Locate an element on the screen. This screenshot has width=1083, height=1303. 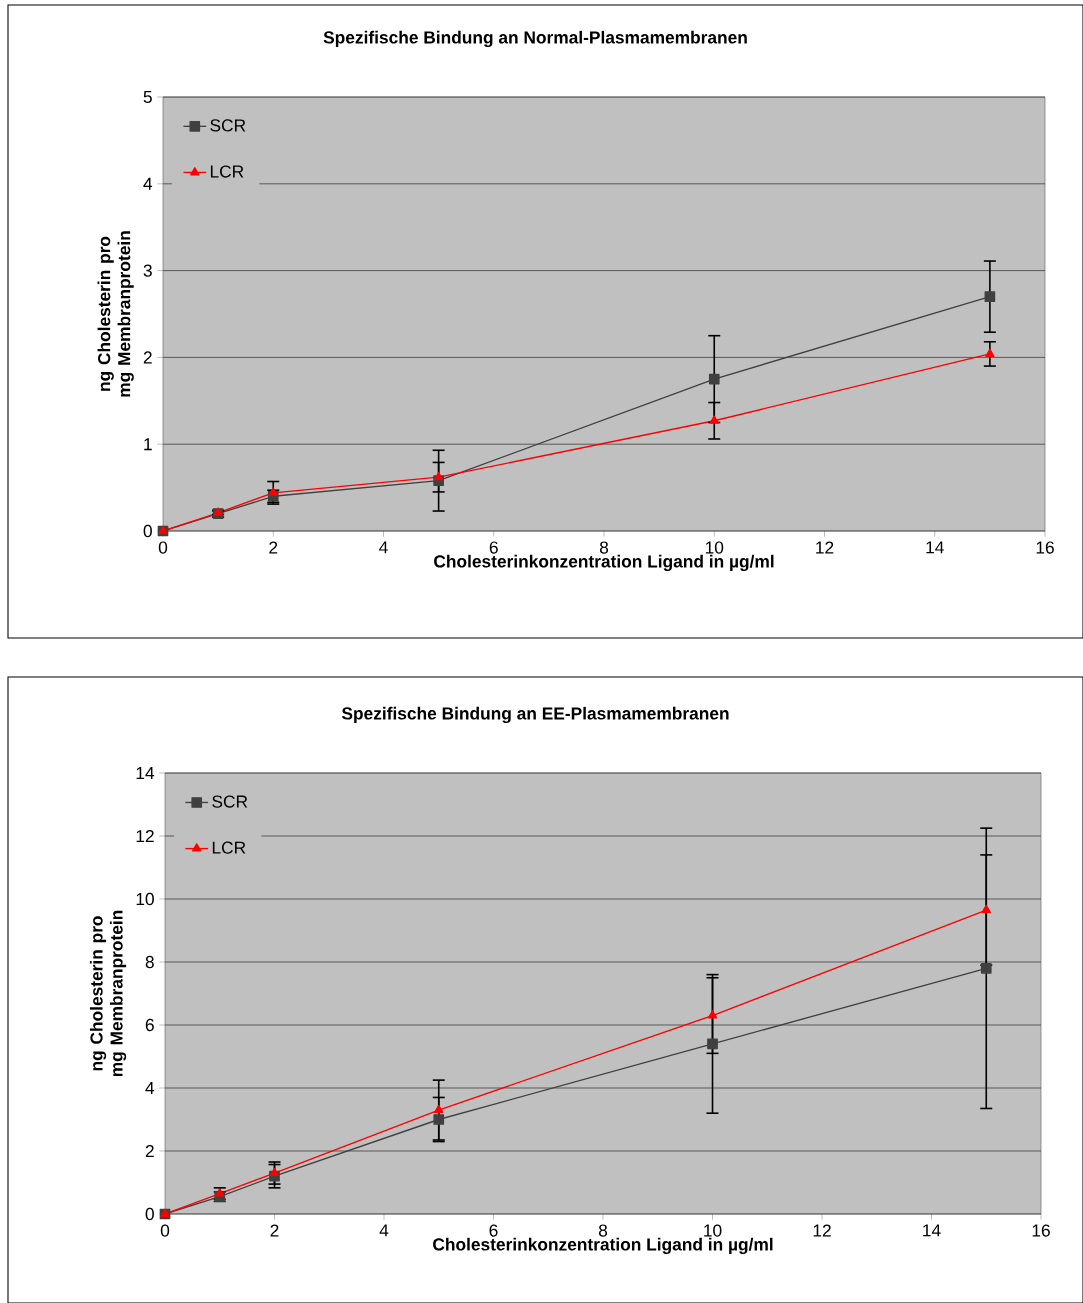
y-tick-label: 10 is located at coordinates (145, 899).